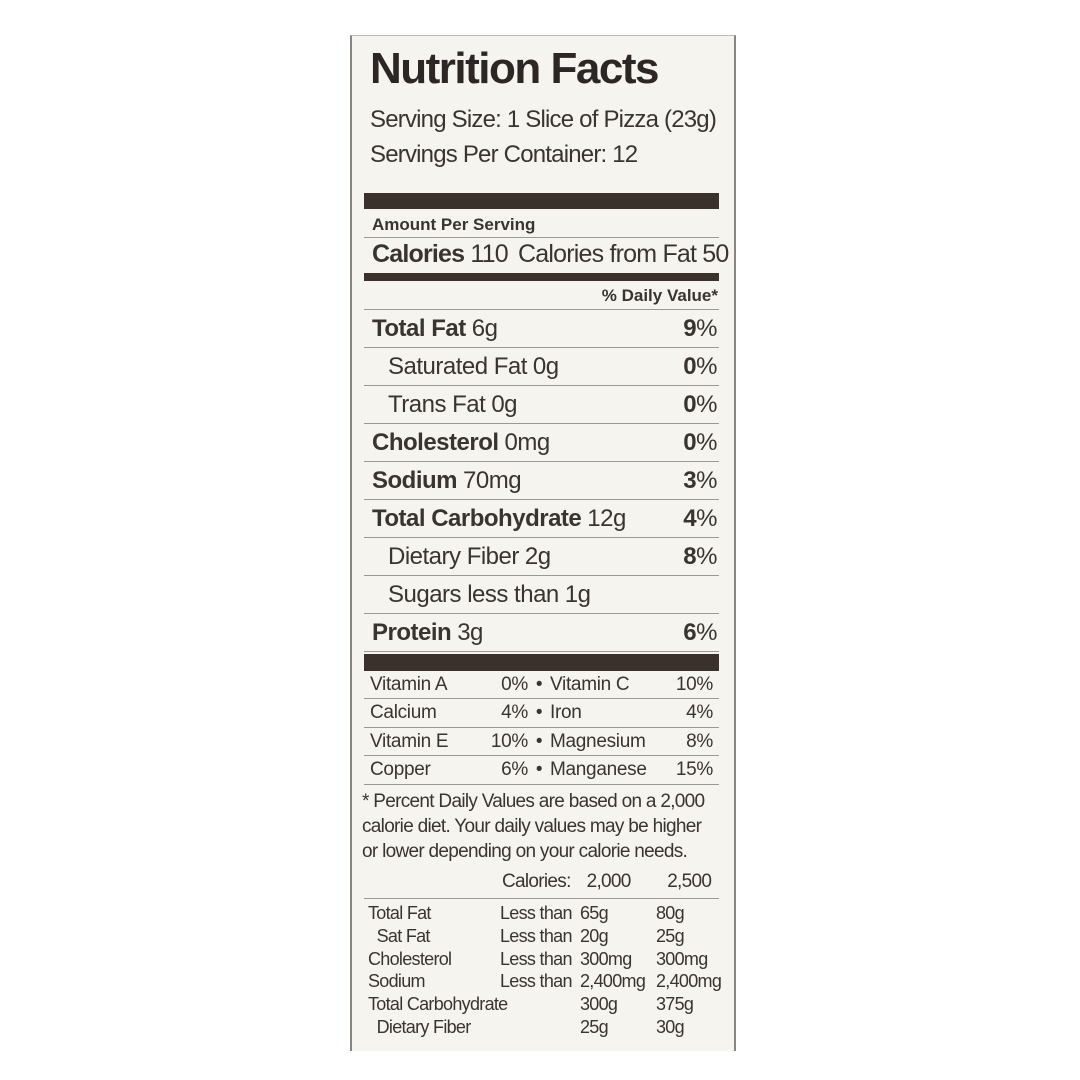  I want to click on vitamin-value: 8%, so click(699, 741).